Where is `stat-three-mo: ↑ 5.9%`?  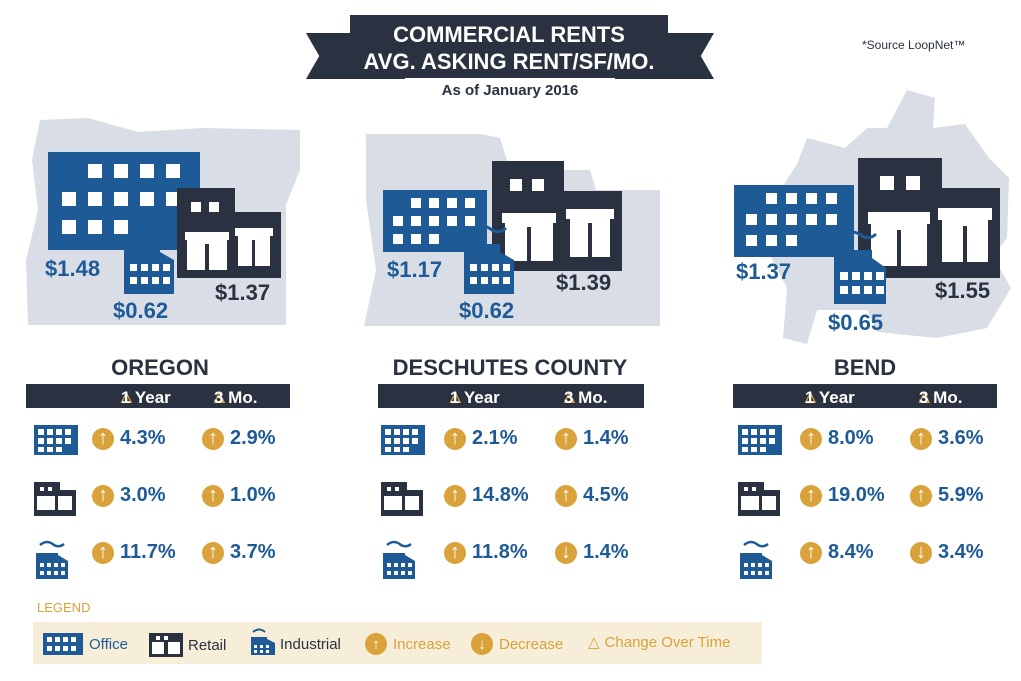 stat-three-mo: ↑ 5.9% is located at coordinates (947, 495).